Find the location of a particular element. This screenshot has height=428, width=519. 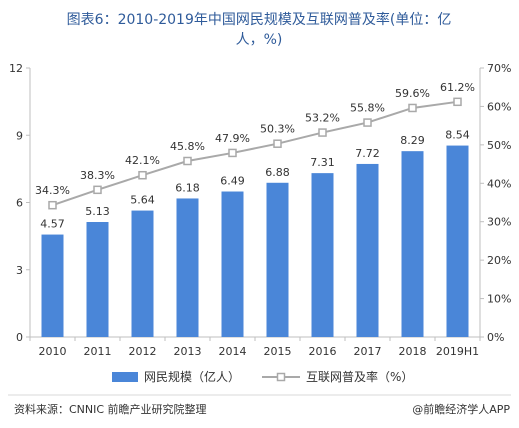

line-value-label: 38.3% is located at coordinates (97, 175).